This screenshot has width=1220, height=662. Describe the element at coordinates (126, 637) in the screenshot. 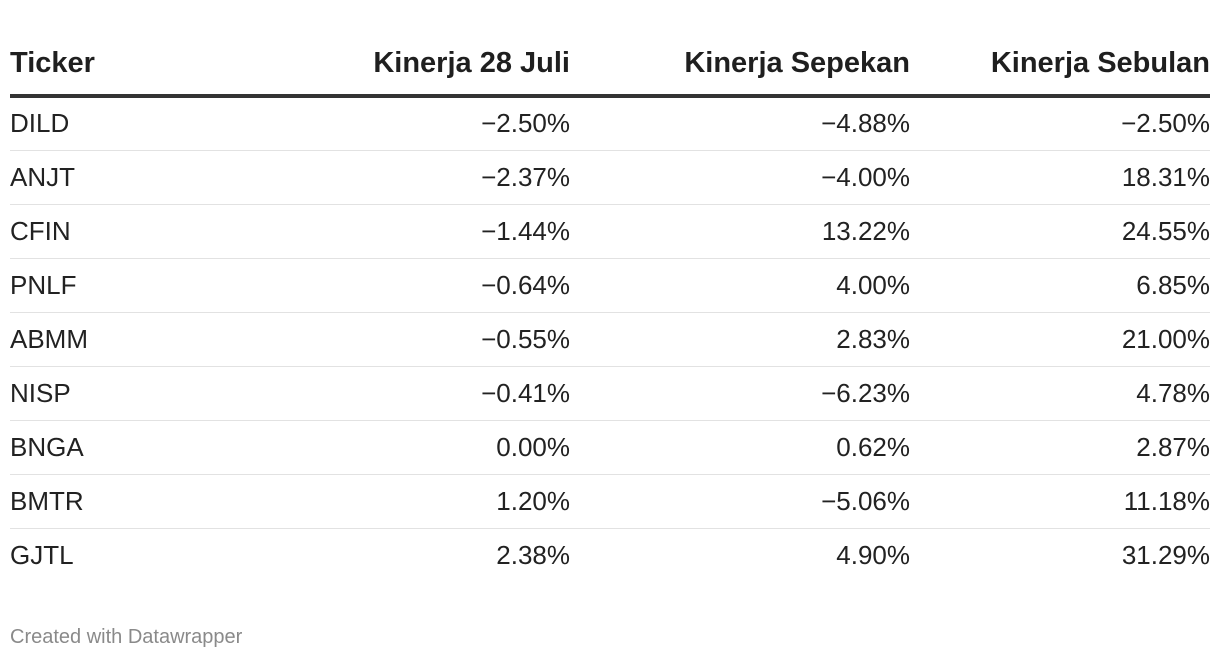

I see `footer-credit: Created with Datawrapper` at that location.